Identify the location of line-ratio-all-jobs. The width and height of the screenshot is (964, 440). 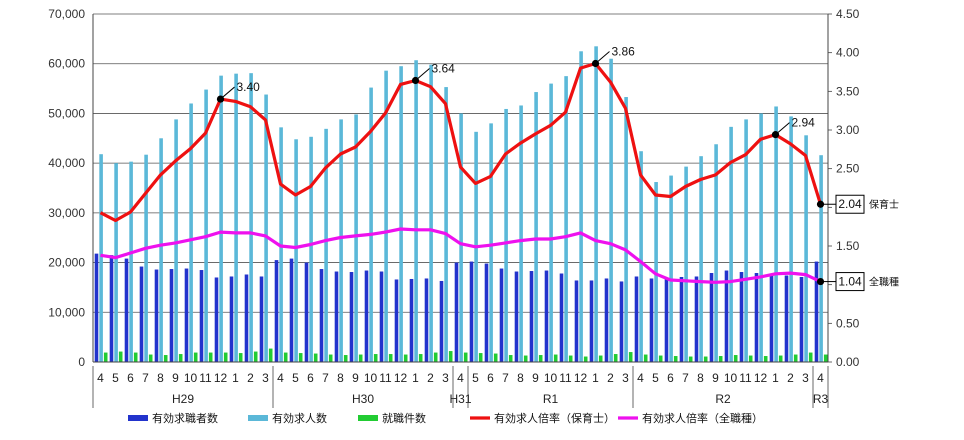
(461, 255).